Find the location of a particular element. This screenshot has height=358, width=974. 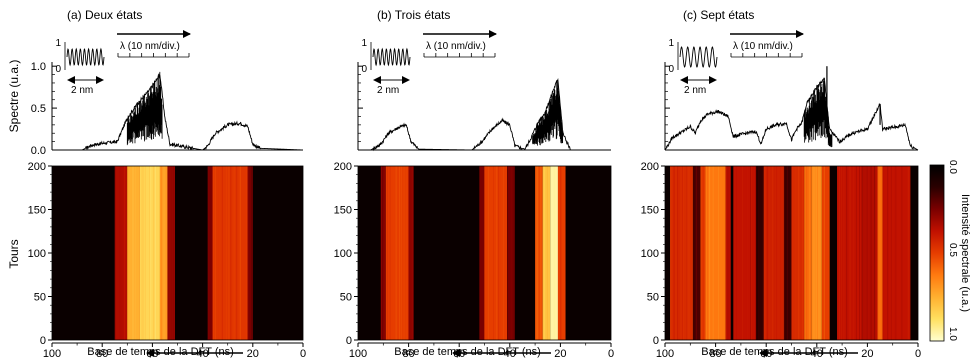

spectrum-y-tick-label: 0.0 is located at coordinates (38, 151).